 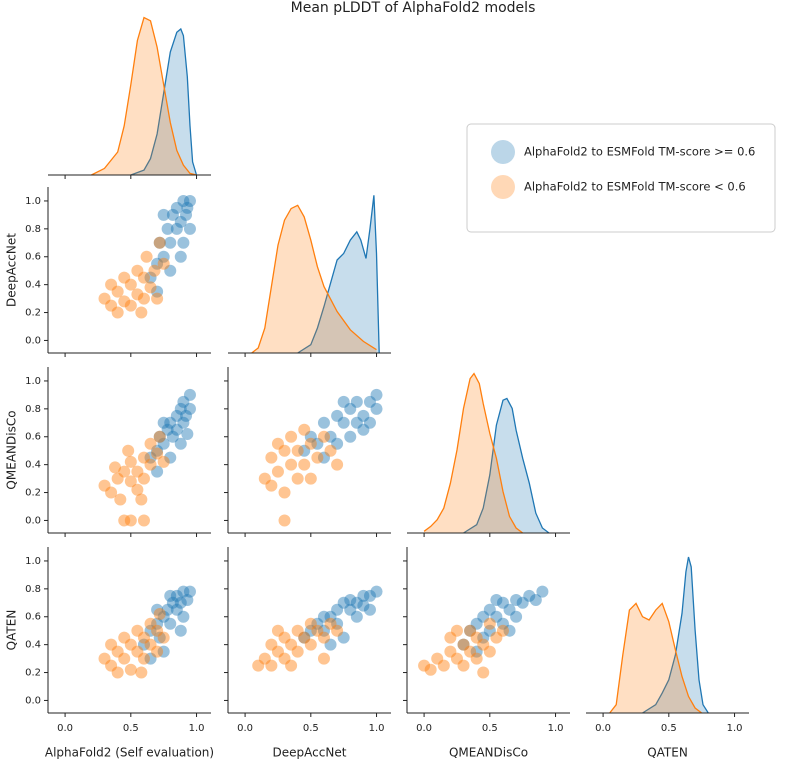 What do you see at coordinates (33, 340) in the screenshot?
I see `y-tick-label: 0.0` at bounding box center [33, 340].